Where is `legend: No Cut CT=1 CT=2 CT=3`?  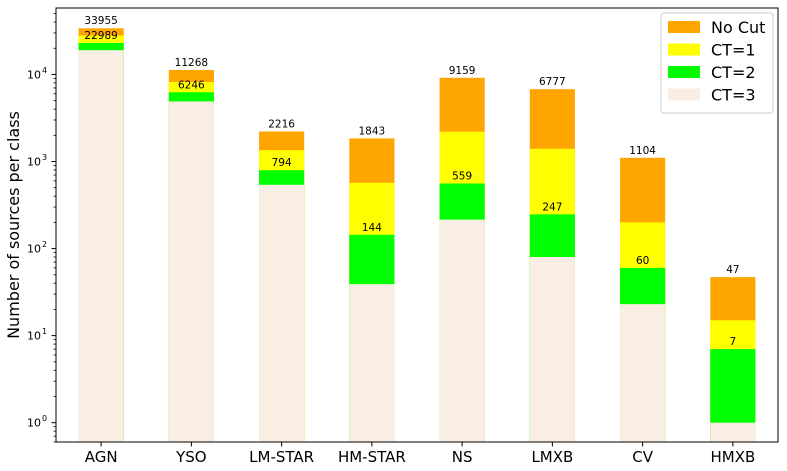 legend: No Cut CT=1 CT=2 CT=3 is located at coordinates (717, 63).